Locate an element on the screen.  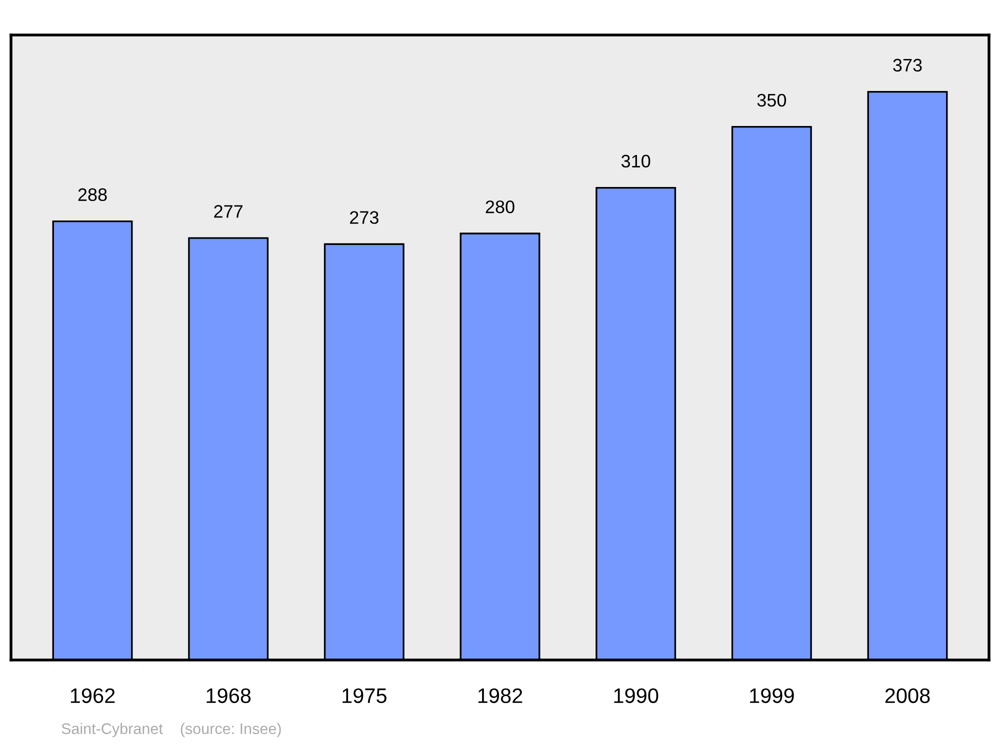
data-label: 310 is located at coordinates (635, 161).